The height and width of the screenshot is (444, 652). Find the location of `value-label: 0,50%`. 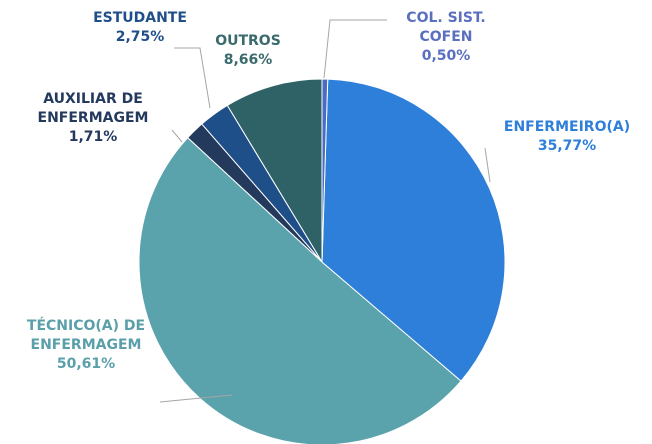

value-label: 0,50% is located at coordinates (446, 56).